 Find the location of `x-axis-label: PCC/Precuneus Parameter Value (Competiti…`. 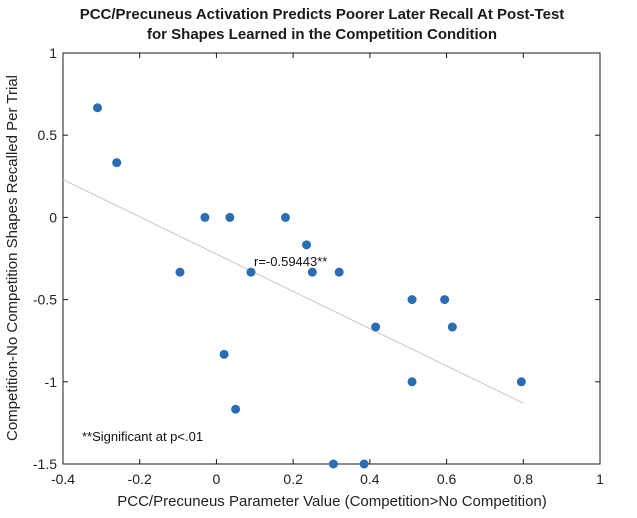

x-axis-label: PCC/Precuneus Parameter Value (Competiti… is located at coordinates (332, 501).